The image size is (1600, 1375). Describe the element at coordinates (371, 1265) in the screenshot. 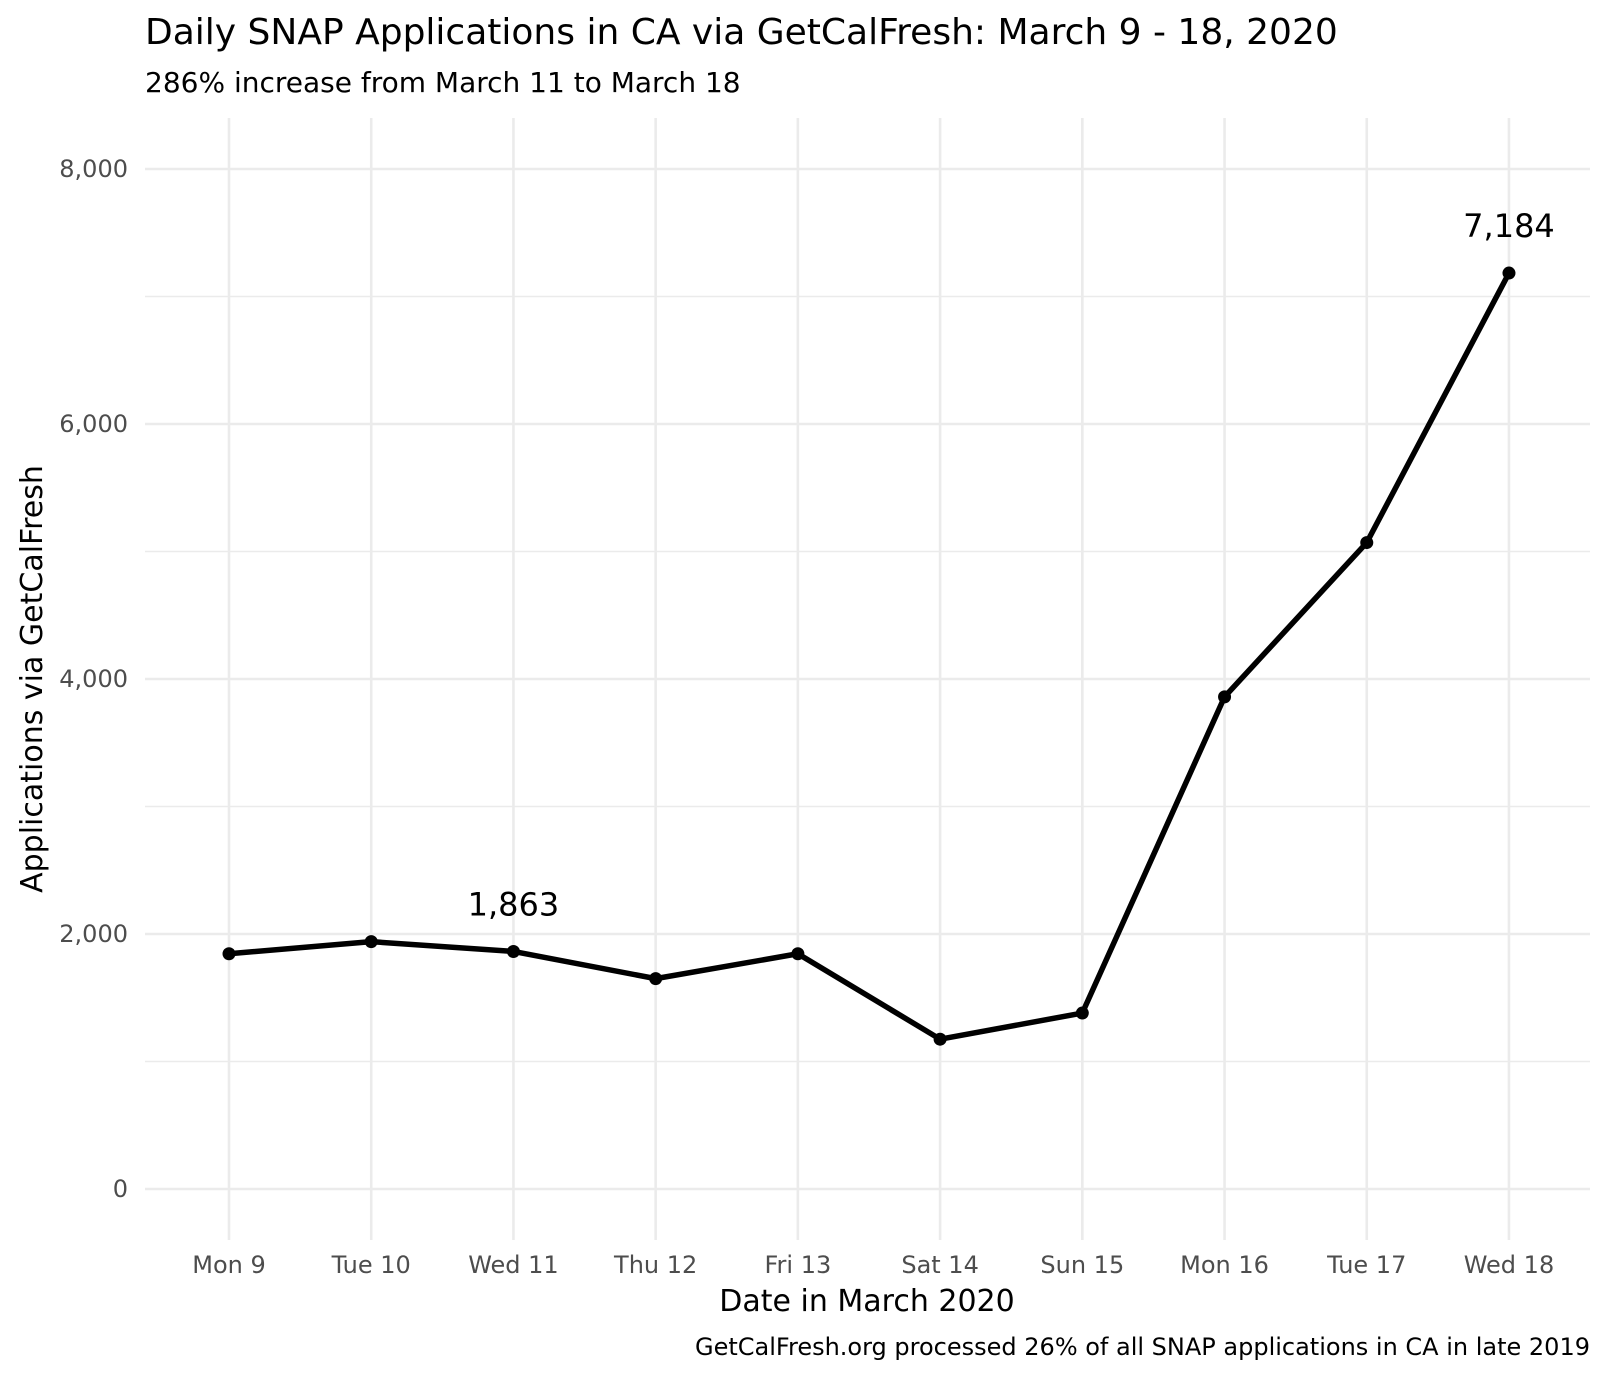

I see `x-tick-label: Tue 10` at that location.